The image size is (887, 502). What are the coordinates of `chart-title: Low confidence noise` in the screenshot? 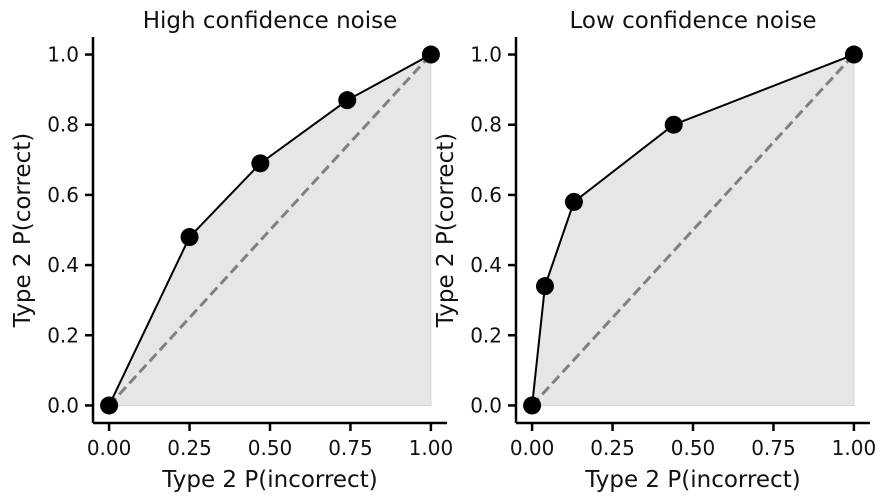 It's located at (693, 21).